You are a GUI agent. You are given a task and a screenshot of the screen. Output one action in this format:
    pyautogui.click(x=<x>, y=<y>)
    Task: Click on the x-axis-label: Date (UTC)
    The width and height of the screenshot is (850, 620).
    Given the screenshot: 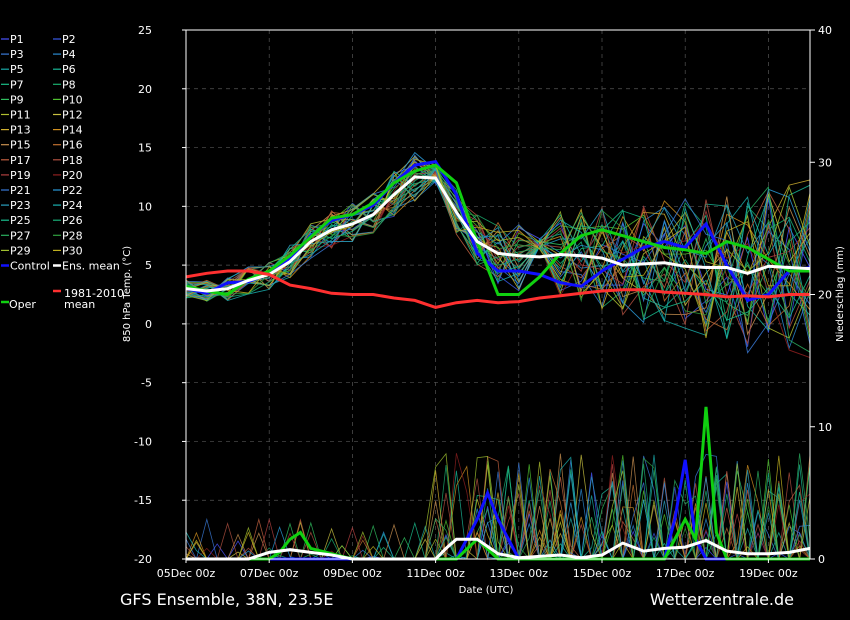 What is the action you would take?
    pyautogui.click(x=486, y=590)
    